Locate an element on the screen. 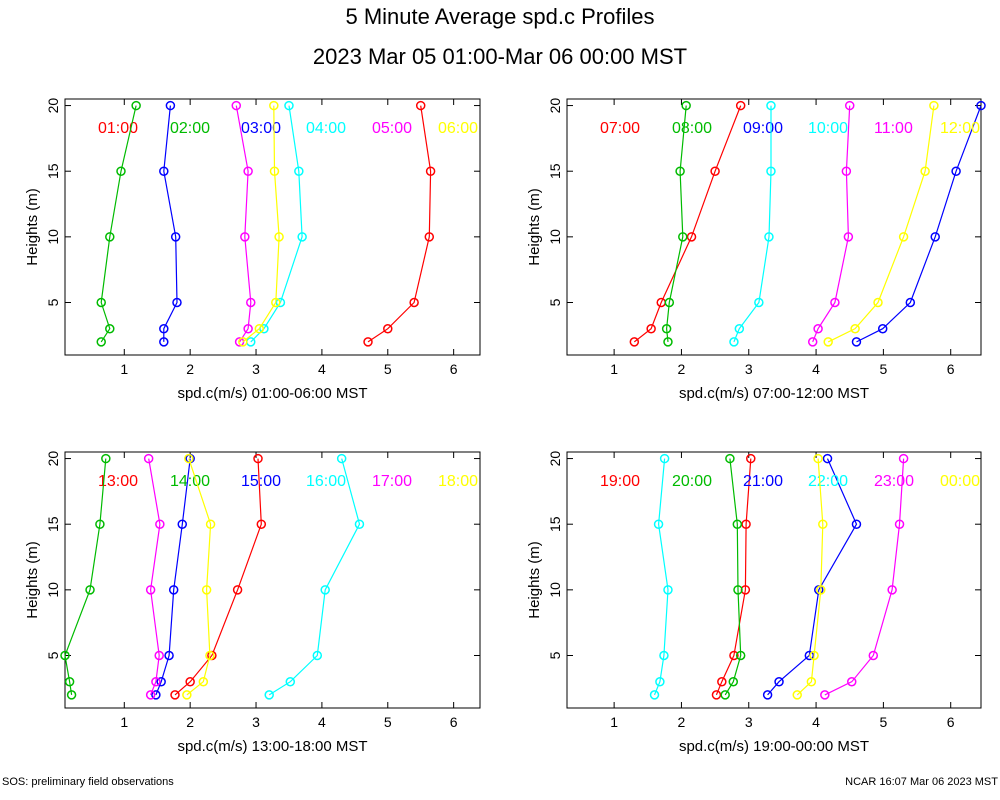 This screenshot has height=800, width=1000. legend-label: 01:00 is located at coordinates (118, 128).